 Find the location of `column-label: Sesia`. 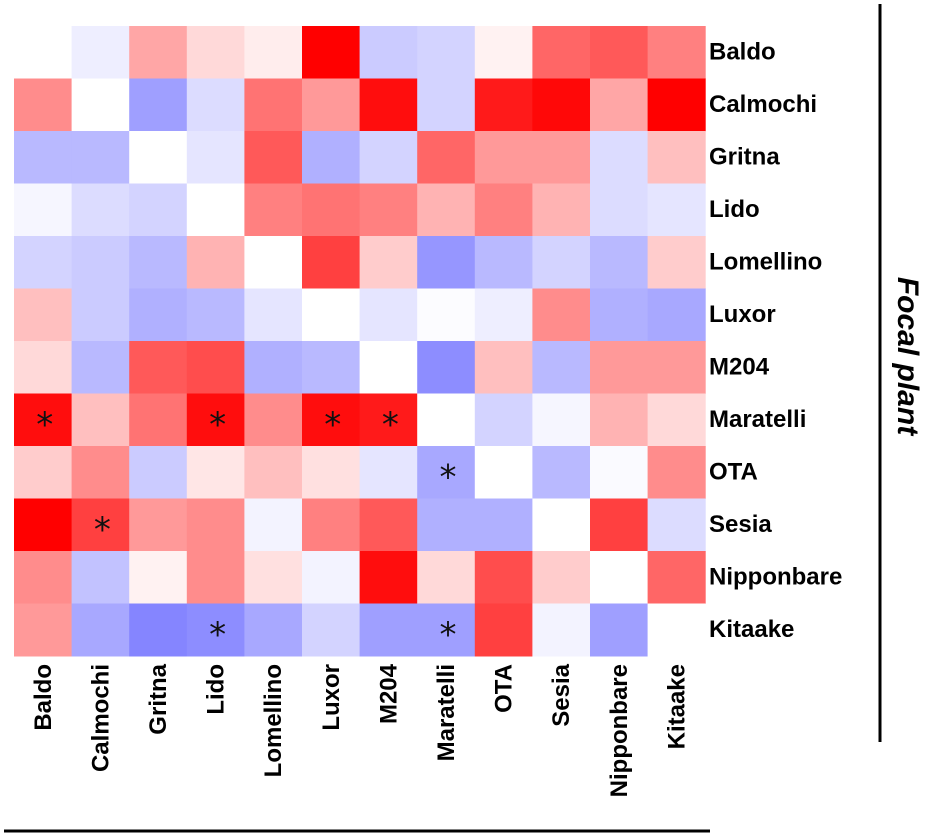

column-label: Sesia is located at coordinates (561, 694).